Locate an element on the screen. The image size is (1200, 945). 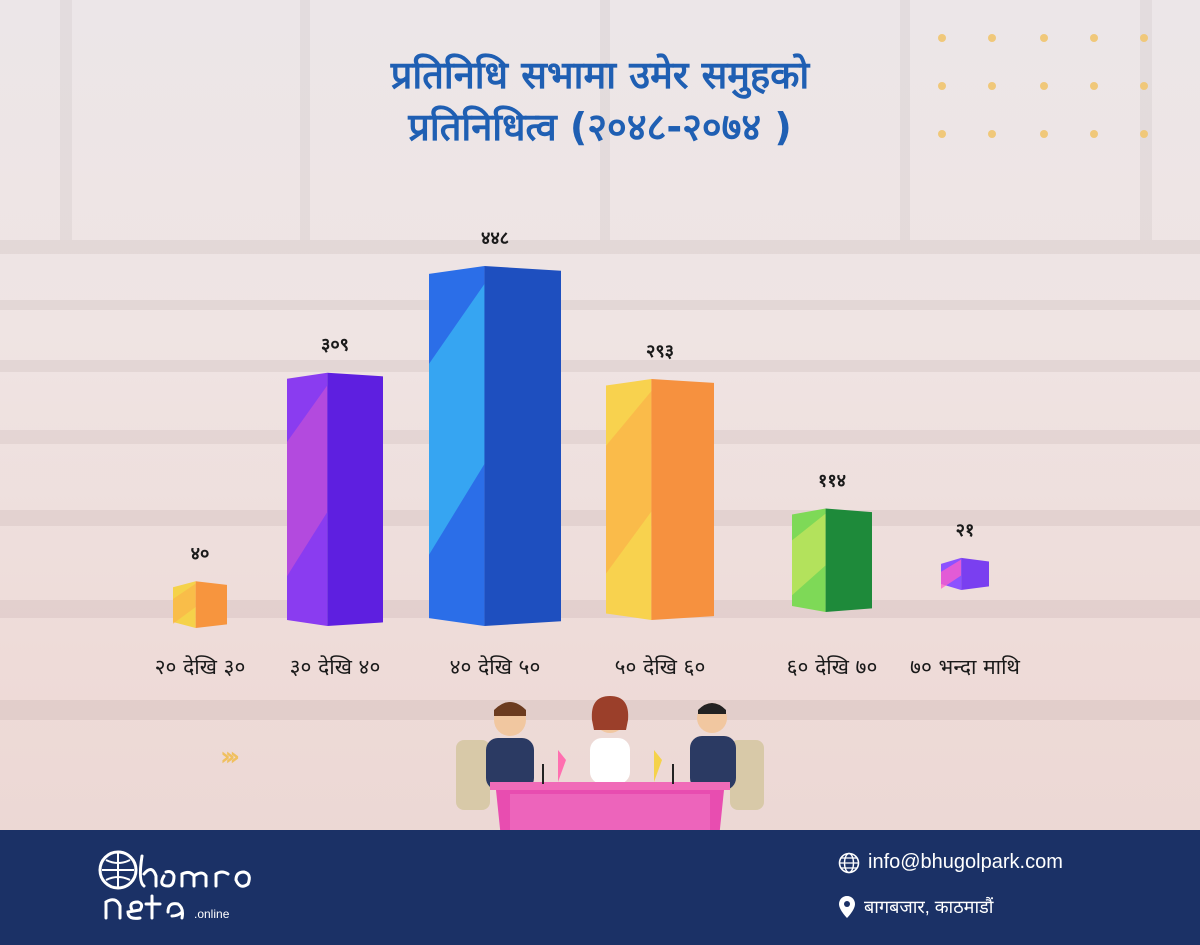
arrow-chevrons-icon: ››› is located at coordinates (230, 757).